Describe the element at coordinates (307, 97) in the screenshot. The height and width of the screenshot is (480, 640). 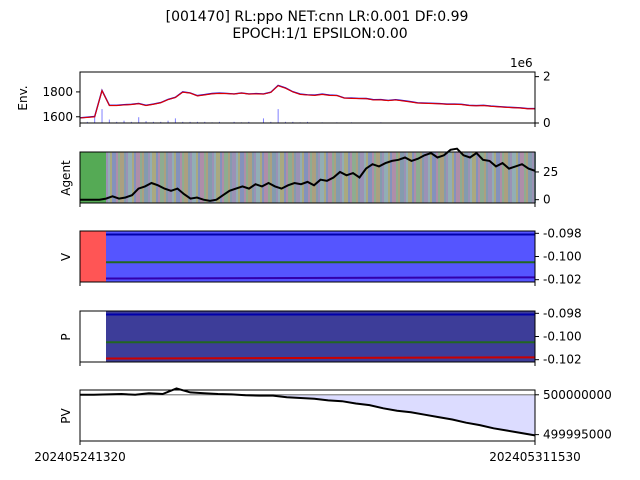
I see `env-panel-frame` at that location.